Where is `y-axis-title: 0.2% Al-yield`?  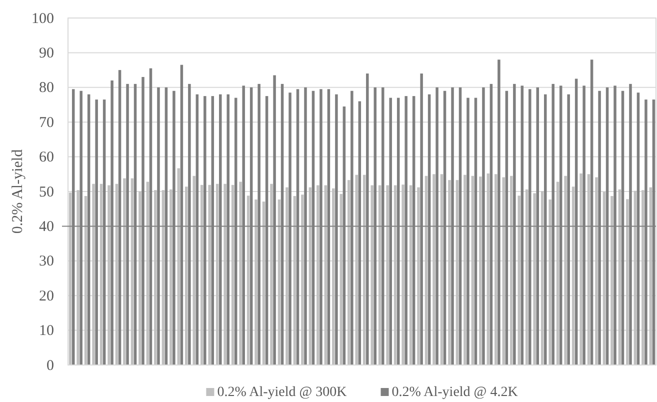
y-axis-title: 0.2% Al-yield is located at coordinates (18, 191).